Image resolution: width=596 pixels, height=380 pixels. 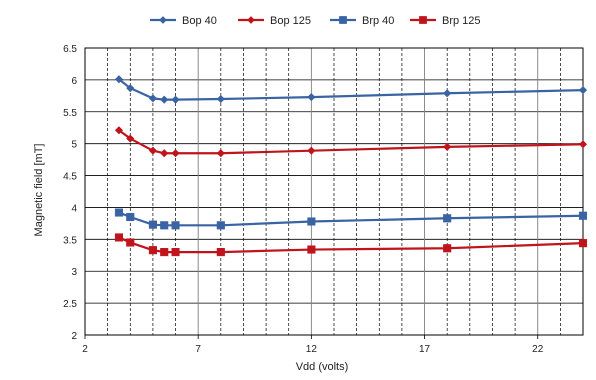 I want to click on y-tick-label: 3.5, so click(x=70, y=240).